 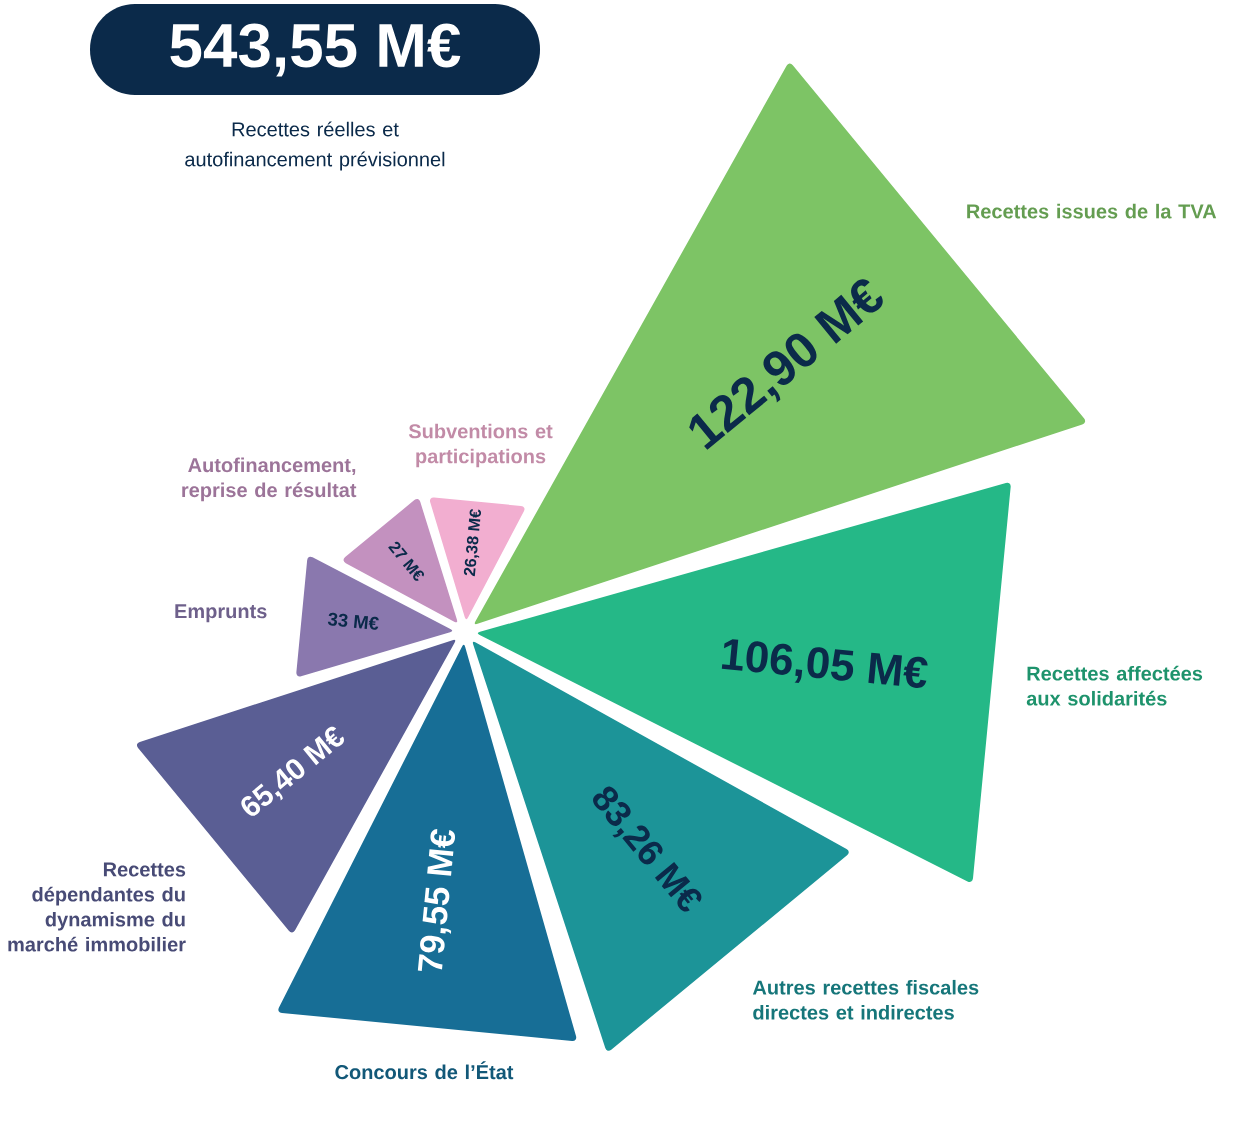 What do you see at coordinates (424, 1070) in the screenshot?
I see `category-label: Concours de l’État` at bounding box center [424, 1070].